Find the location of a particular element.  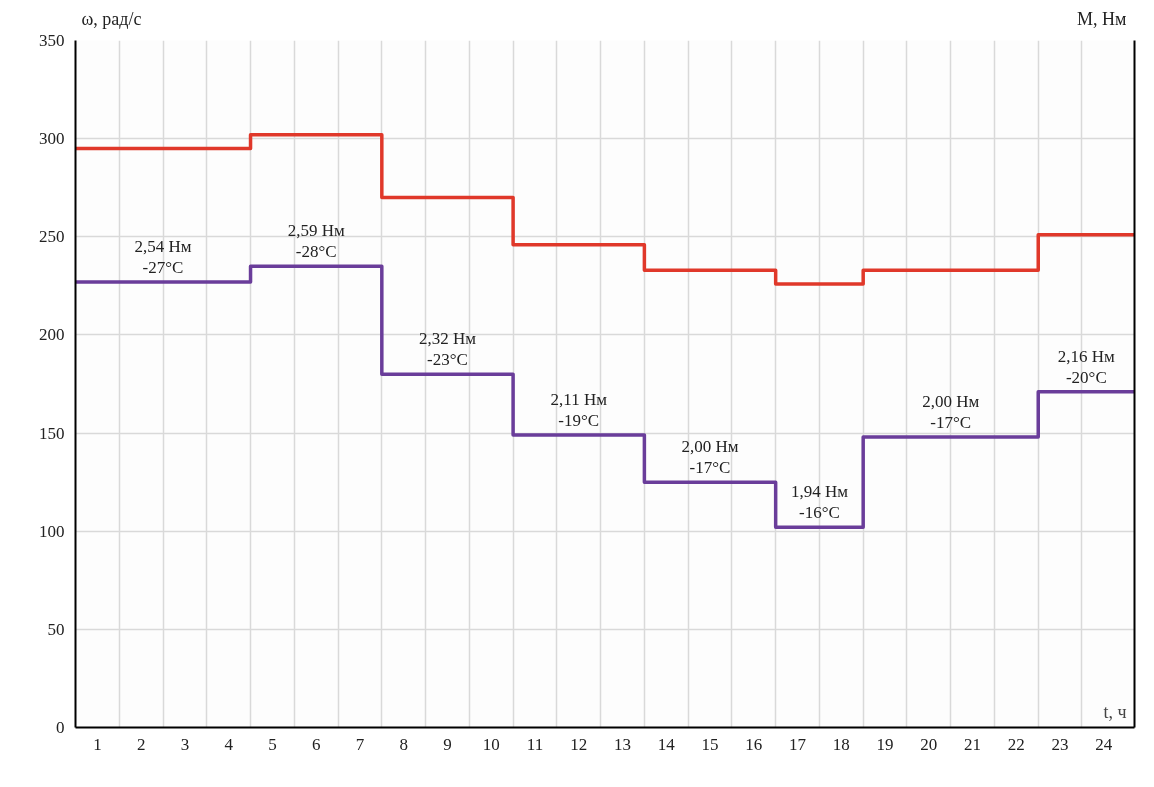

x-tick-label: 13 is located at coordinates (622, 744).